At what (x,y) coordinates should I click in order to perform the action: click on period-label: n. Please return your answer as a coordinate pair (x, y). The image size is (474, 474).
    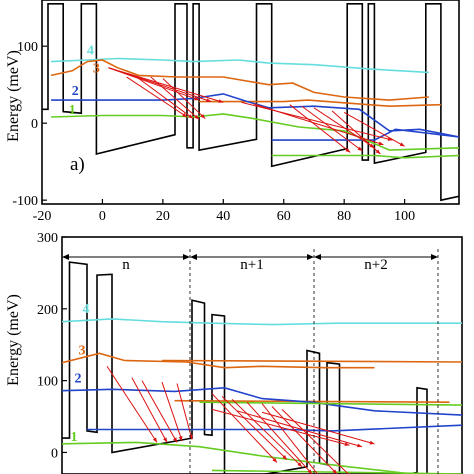
    Looking at the image, I should click on (126, 265).